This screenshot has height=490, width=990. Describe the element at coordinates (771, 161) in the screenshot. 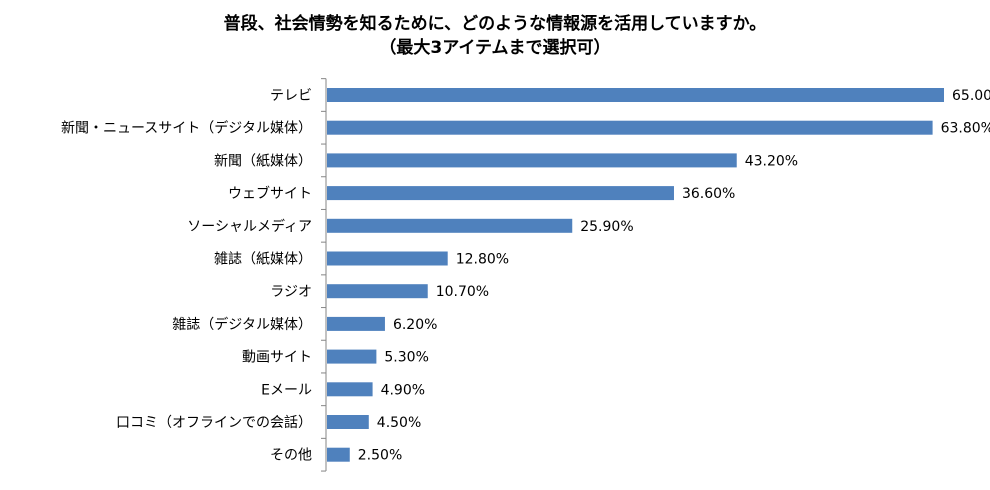

I see `data-label: 43.20%` at that location.